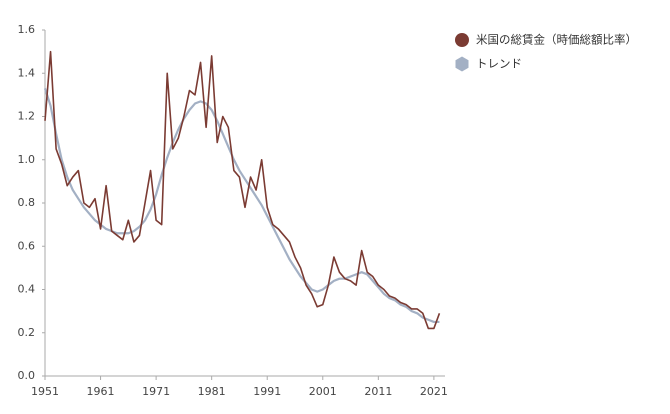 The height and width of the screenshot is (414, 670). I want to click on x-tick-label: 1971, so click(156, 391).